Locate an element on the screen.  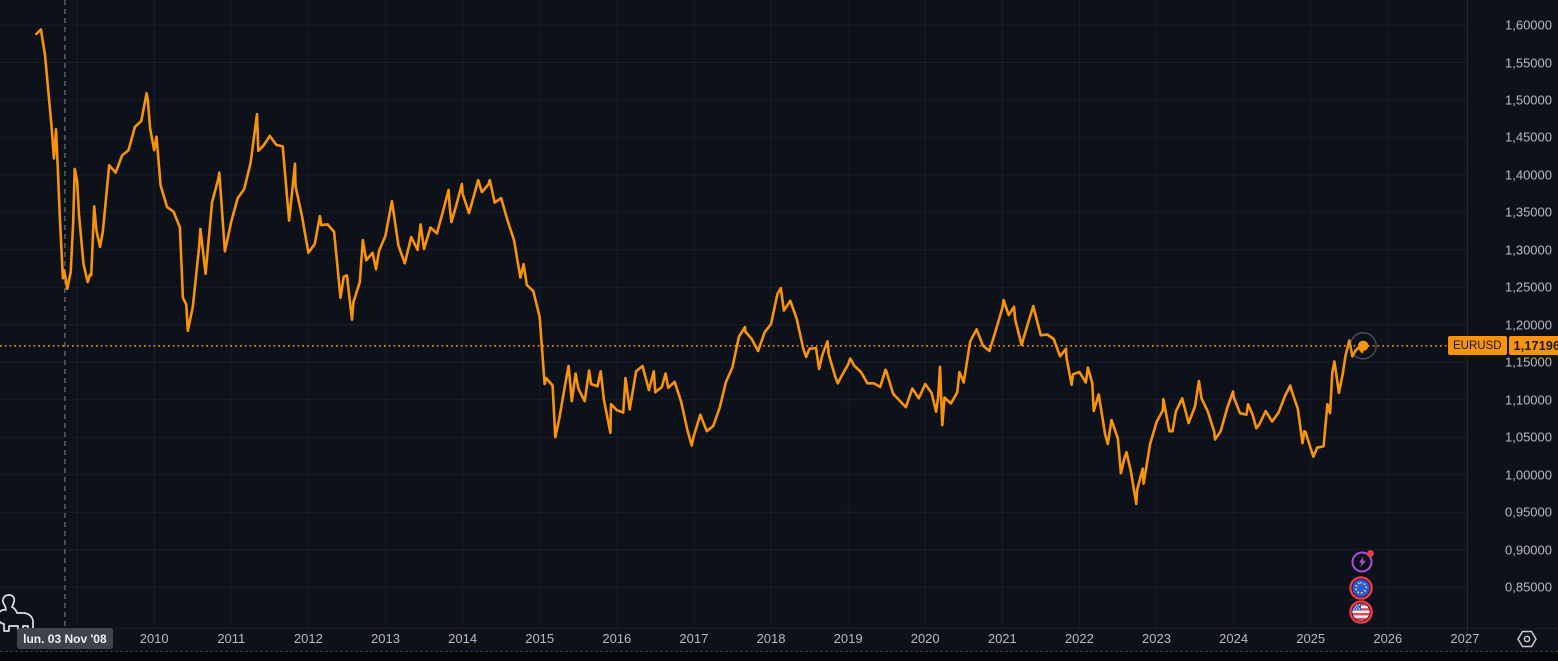
time-axis-label: 2021 is located at coordinates (1002, 638).